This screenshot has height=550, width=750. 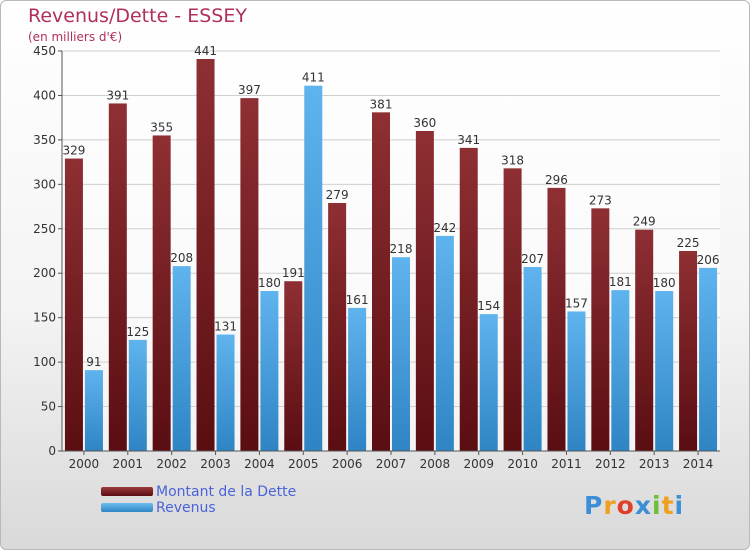 What do you see at coordinates (488, 306) in the screenshot?
I see `data-label-revenus: 154` at bounding box center [488, 306].